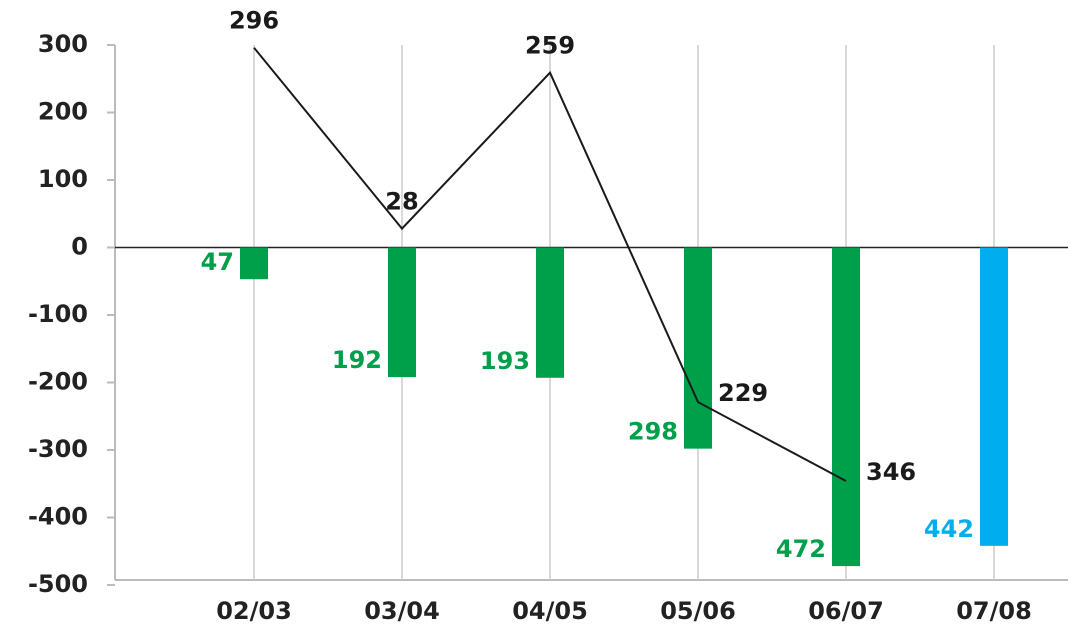  What do you see at coordinates (698, 611) in the screenshot?
I see `x-tick-label: 05/06` at bounding box center [698, 611].